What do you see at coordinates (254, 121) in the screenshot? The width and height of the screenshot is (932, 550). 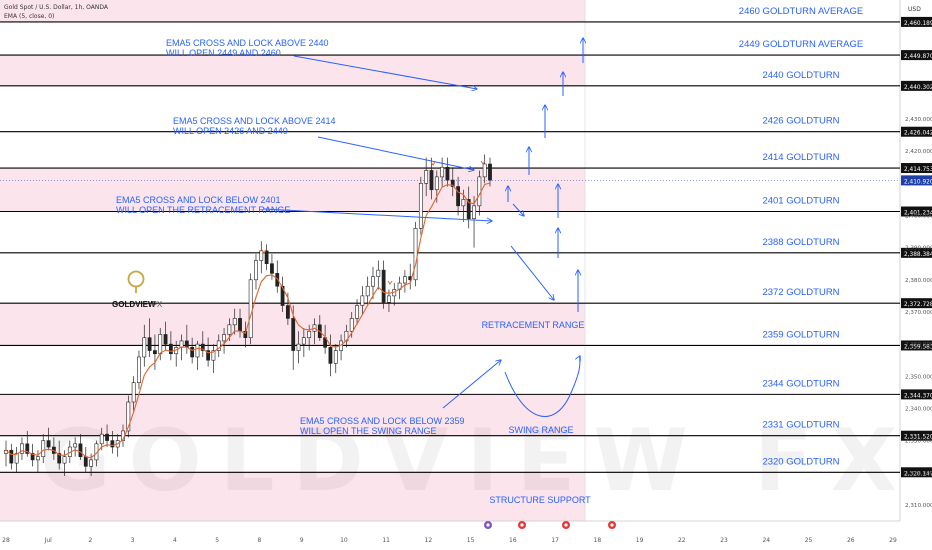 I see `annotation-text-1: EMA5 CROSS AND LOCK ABOVE 2414` at bounding box center [254, 121].